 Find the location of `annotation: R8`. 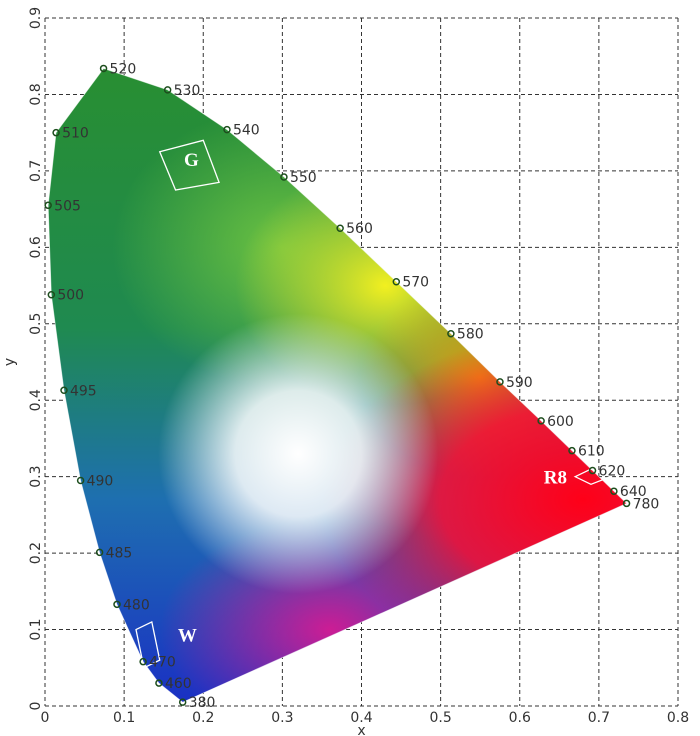

annotation: R8 is located at coordinates (555, 477).